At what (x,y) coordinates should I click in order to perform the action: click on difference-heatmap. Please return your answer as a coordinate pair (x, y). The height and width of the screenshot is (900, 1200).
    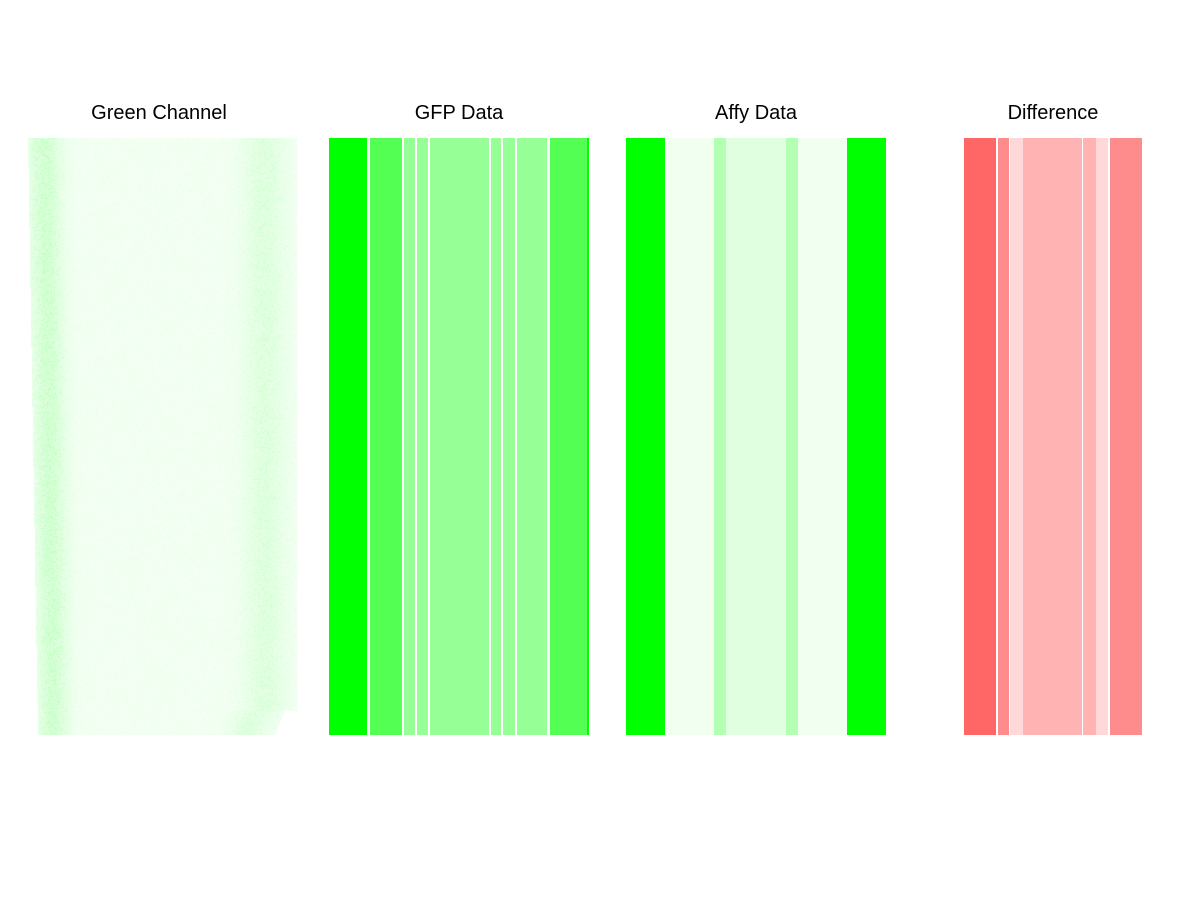
    Looking at the image, I should click on (1053, 436).